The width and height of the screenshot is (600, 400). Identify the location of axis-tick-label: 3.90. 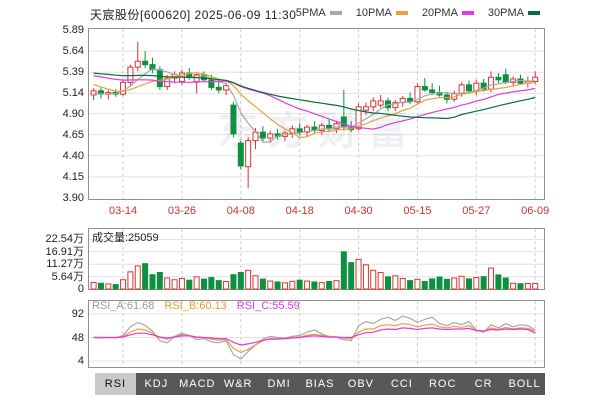
(73, 197).